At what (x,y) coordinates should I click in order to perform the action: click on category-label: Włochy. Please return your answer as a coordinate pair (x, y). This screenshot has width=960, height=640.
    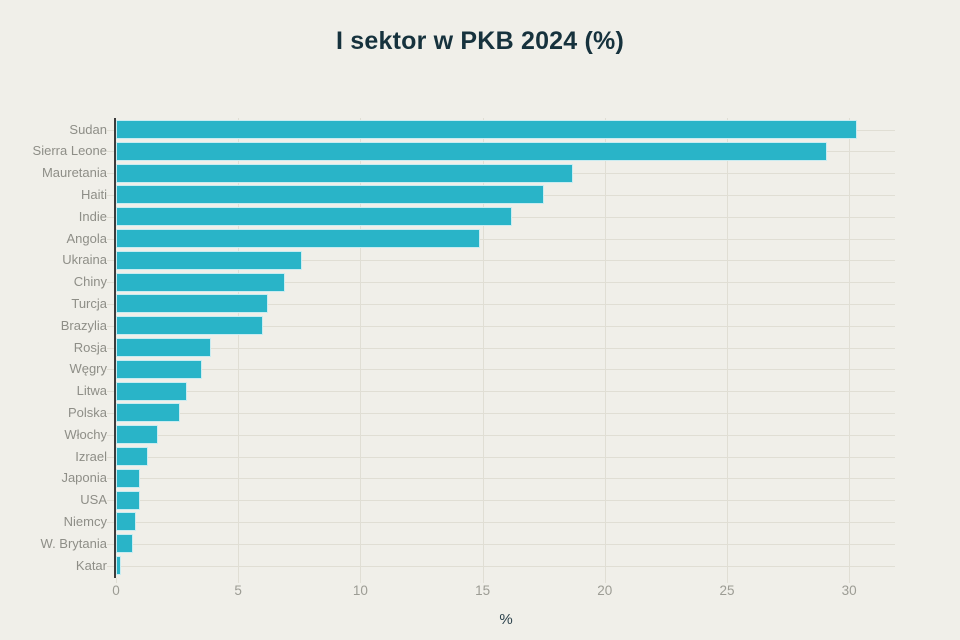
    Looking at the image, I should click on (85, 434).